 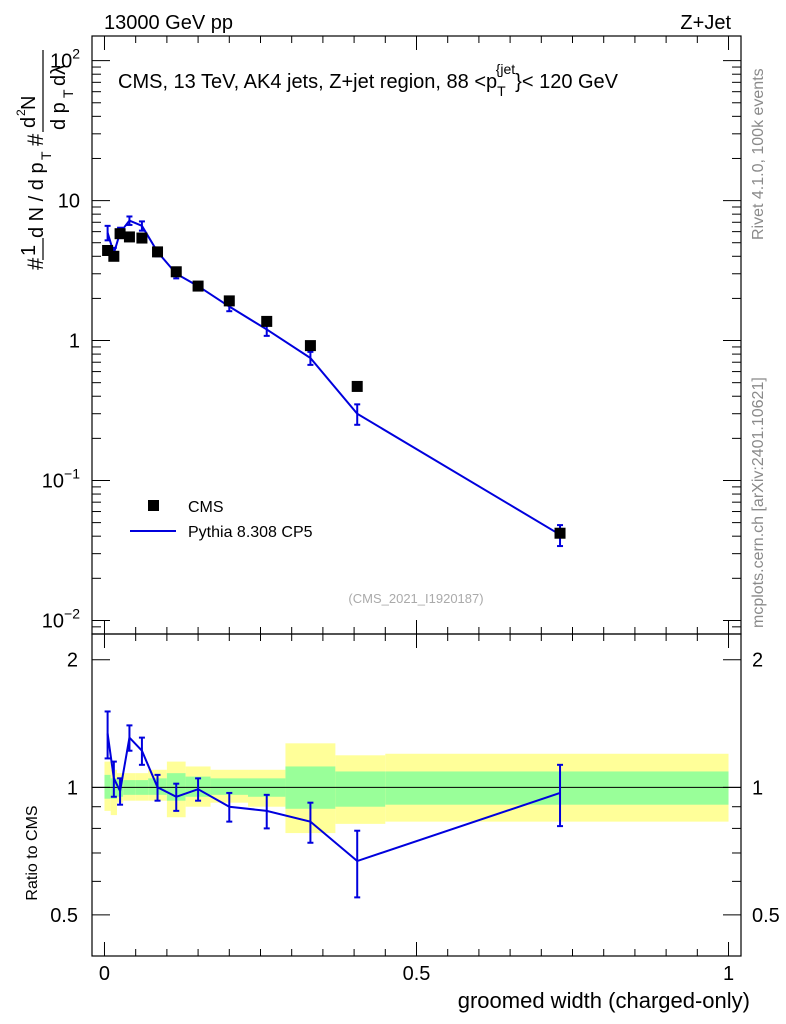 I want to click on main-y-tick-label: 10, so click(x=69, y=202).